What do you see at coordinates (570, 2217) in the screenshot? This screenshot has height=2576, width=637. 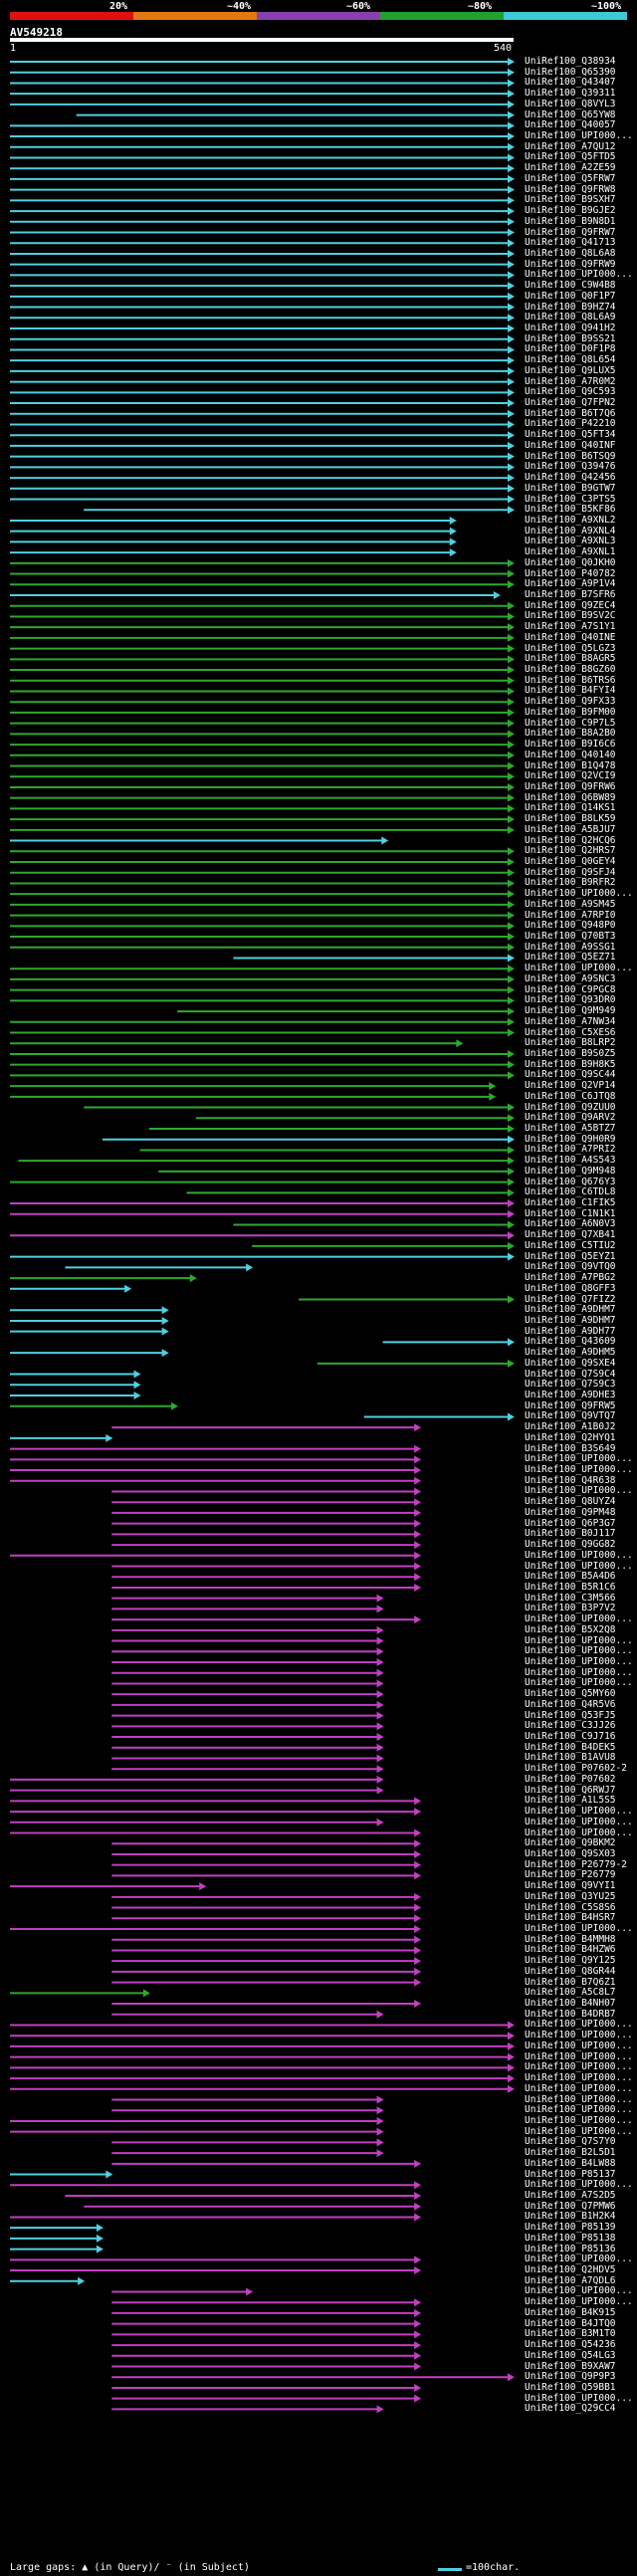 I see `hit-label: UniRef100_B1H2K4` at bounding box center [570, 2217].